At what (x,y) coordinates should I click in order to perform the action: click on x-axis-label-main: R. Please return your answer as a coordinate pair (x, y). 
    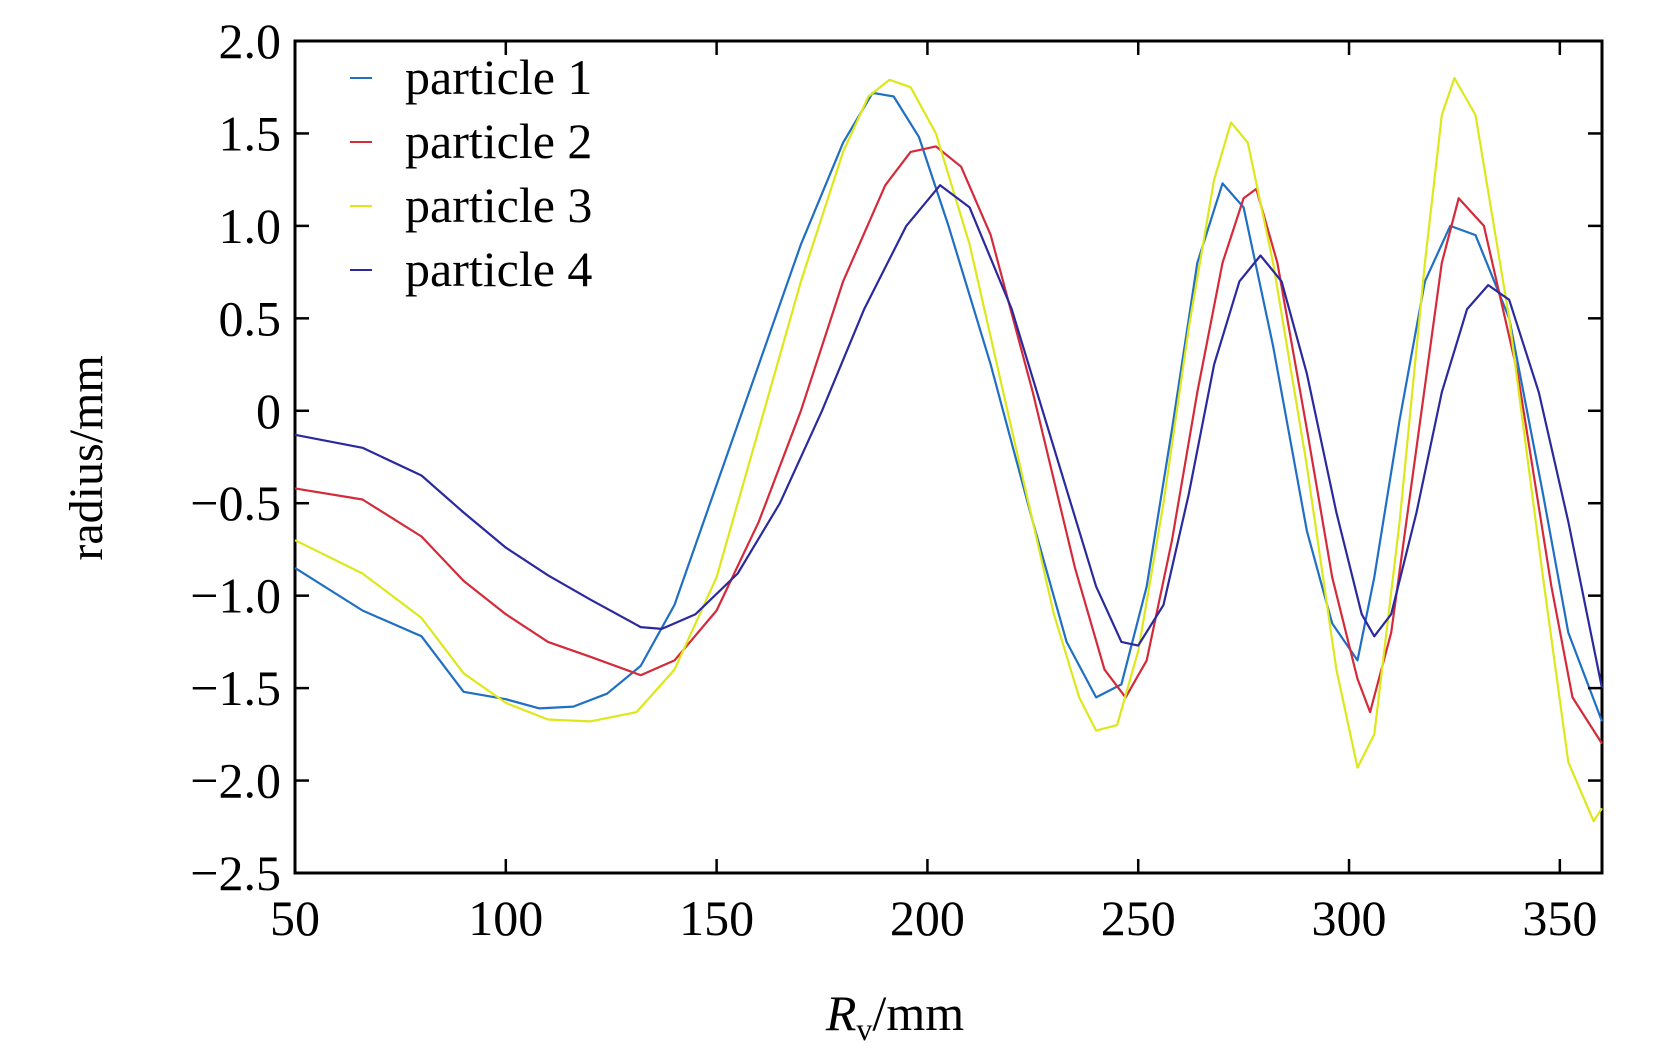
    Looking at the image, I should click on (841, 1013).